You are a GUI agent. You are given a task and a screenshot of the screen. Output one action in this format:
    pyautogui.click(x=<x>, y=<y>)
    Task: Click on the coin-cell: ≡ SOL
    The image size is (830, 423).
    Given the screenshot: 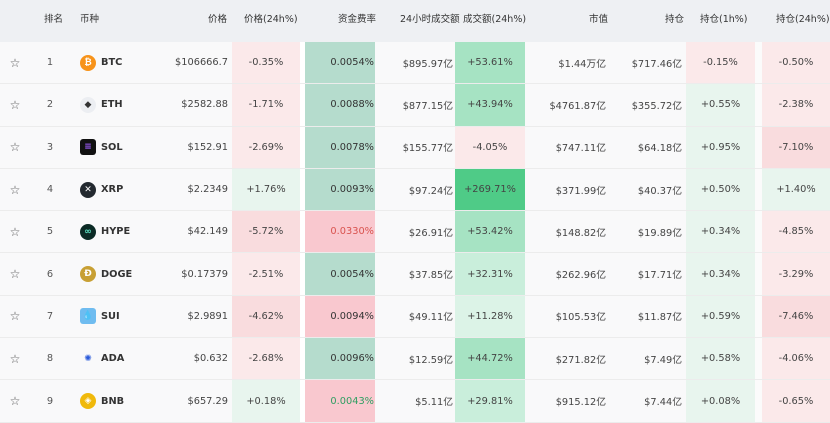 What is the action you would take?
    pyautogui.click(x=125, y=147)
    